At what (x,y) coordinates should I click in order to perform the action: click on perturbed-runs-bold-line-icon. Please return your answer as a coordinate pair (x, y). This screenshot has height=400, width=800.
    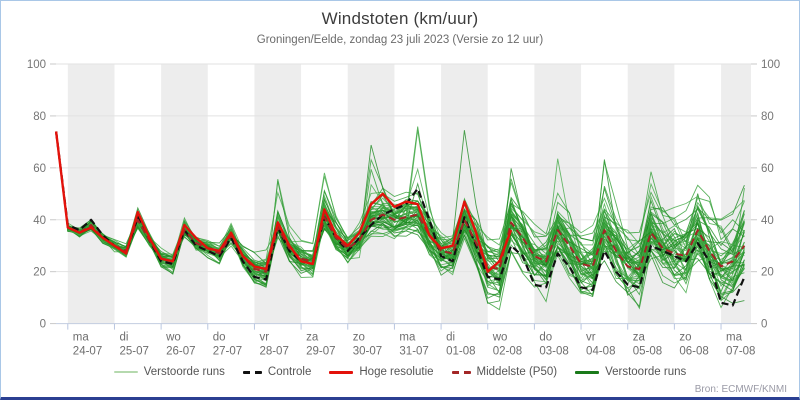
    Looking at the image, I should click on (587, 372).